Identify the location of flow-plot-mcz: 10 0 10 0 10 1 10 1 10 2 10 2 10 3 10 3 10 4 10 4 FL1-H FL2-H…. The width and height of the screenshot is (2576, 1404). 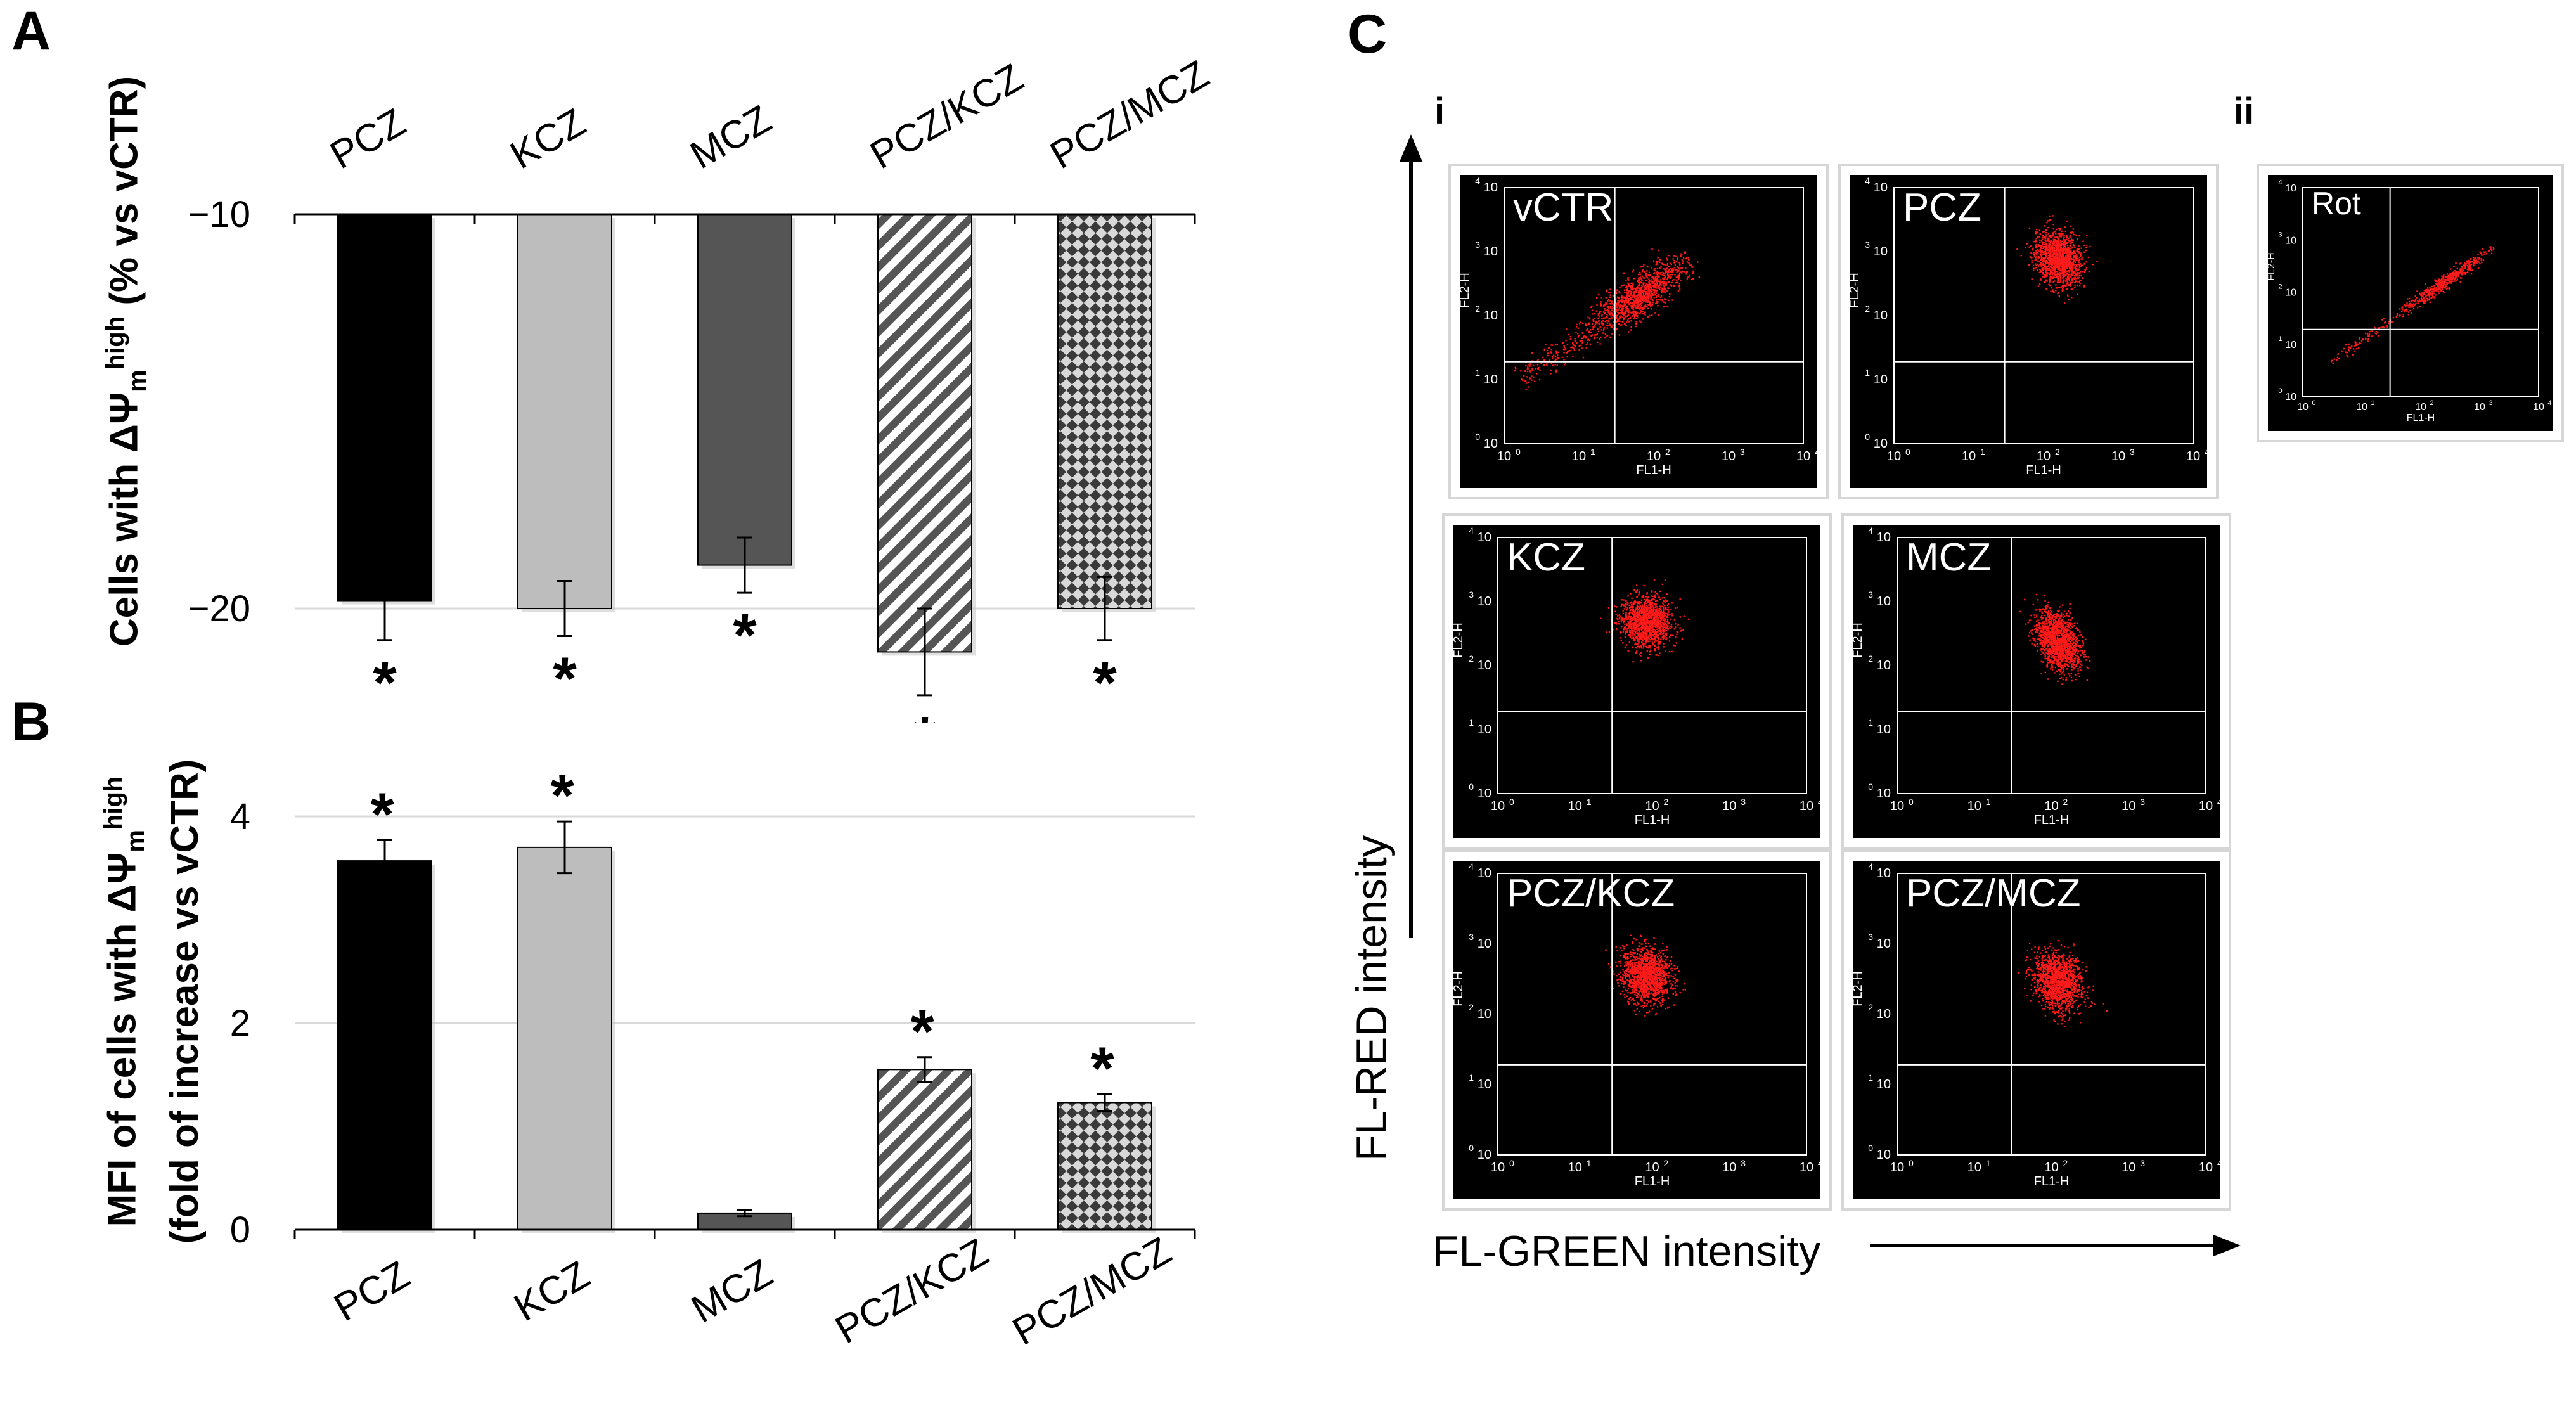
(2036, 681).